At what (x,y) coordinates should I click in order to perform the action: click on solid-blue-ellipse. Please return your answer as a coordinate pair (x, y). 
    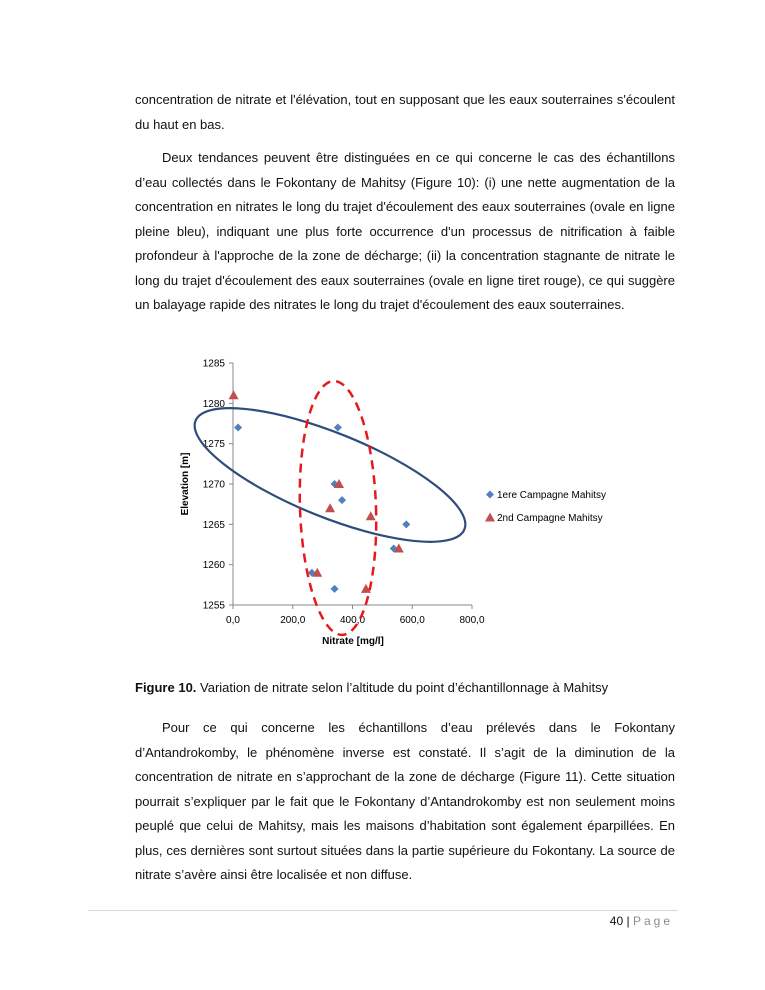
    Looking at the image, I should click on (330, 475).